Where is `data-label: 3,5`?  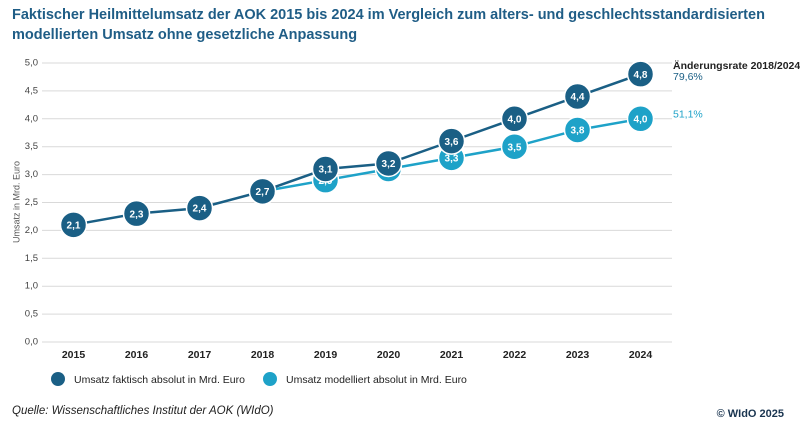 data-label: 3,5 is located at coordinates (515, 147).